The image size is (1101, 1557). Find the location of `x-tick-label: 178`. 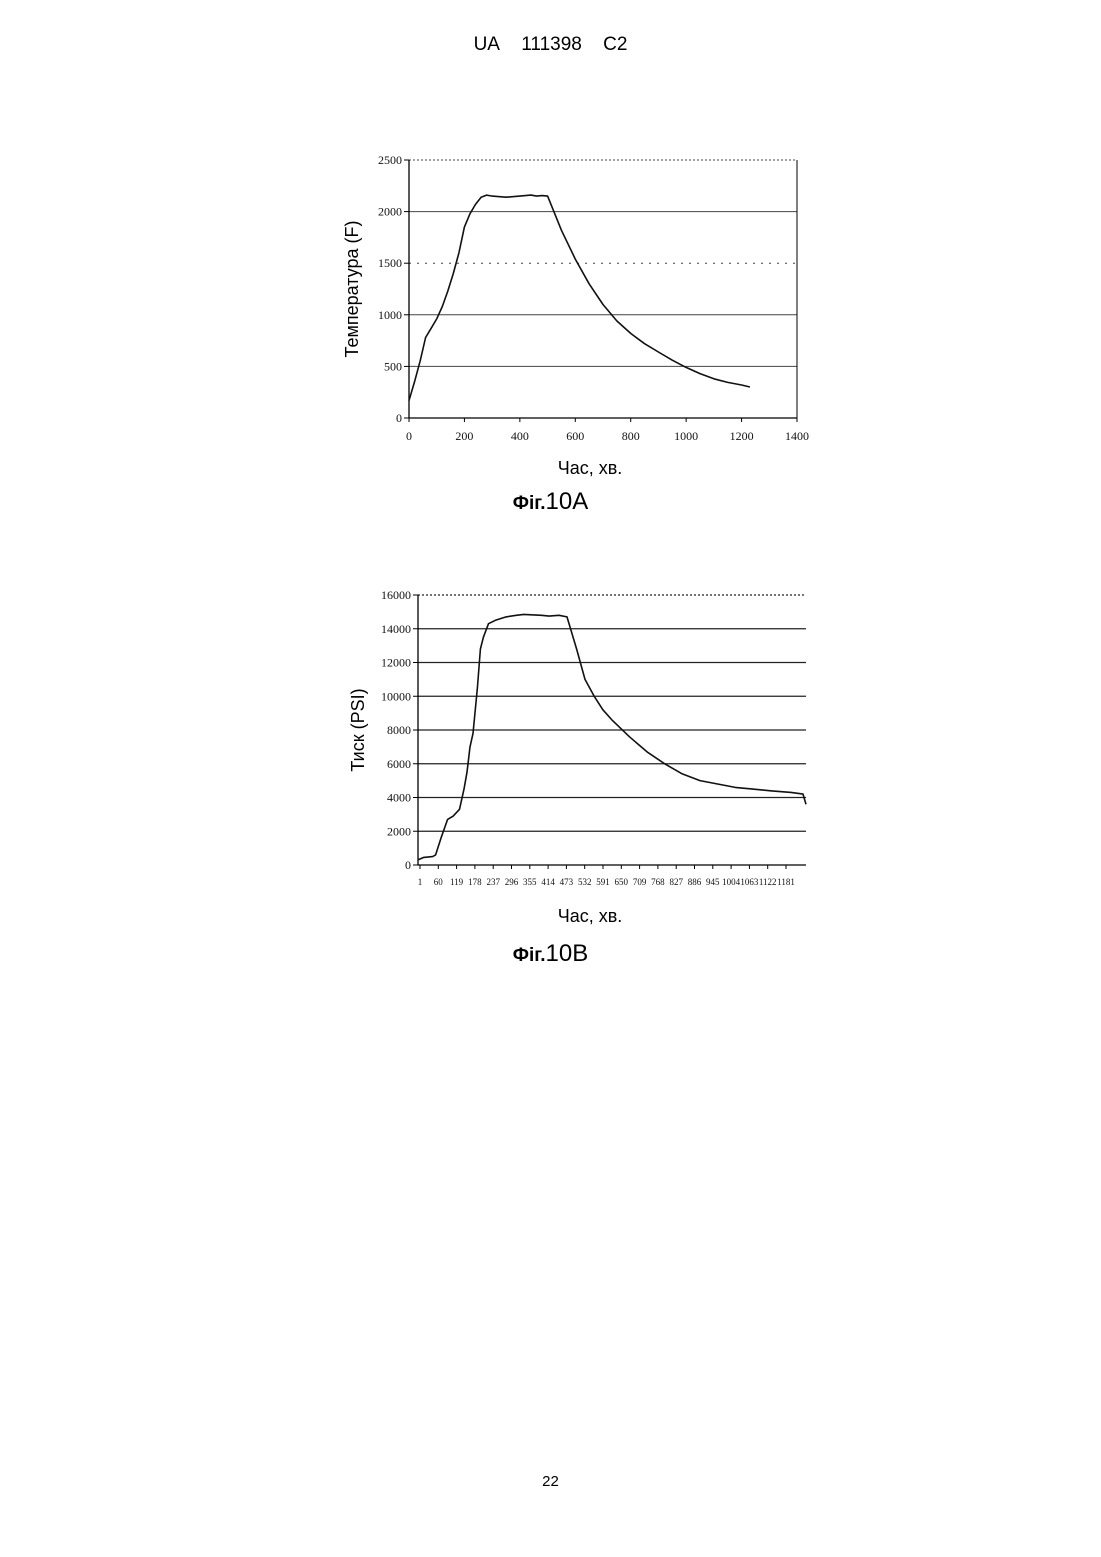

x-tick-label: 178 is located at coordinates (475, 882).